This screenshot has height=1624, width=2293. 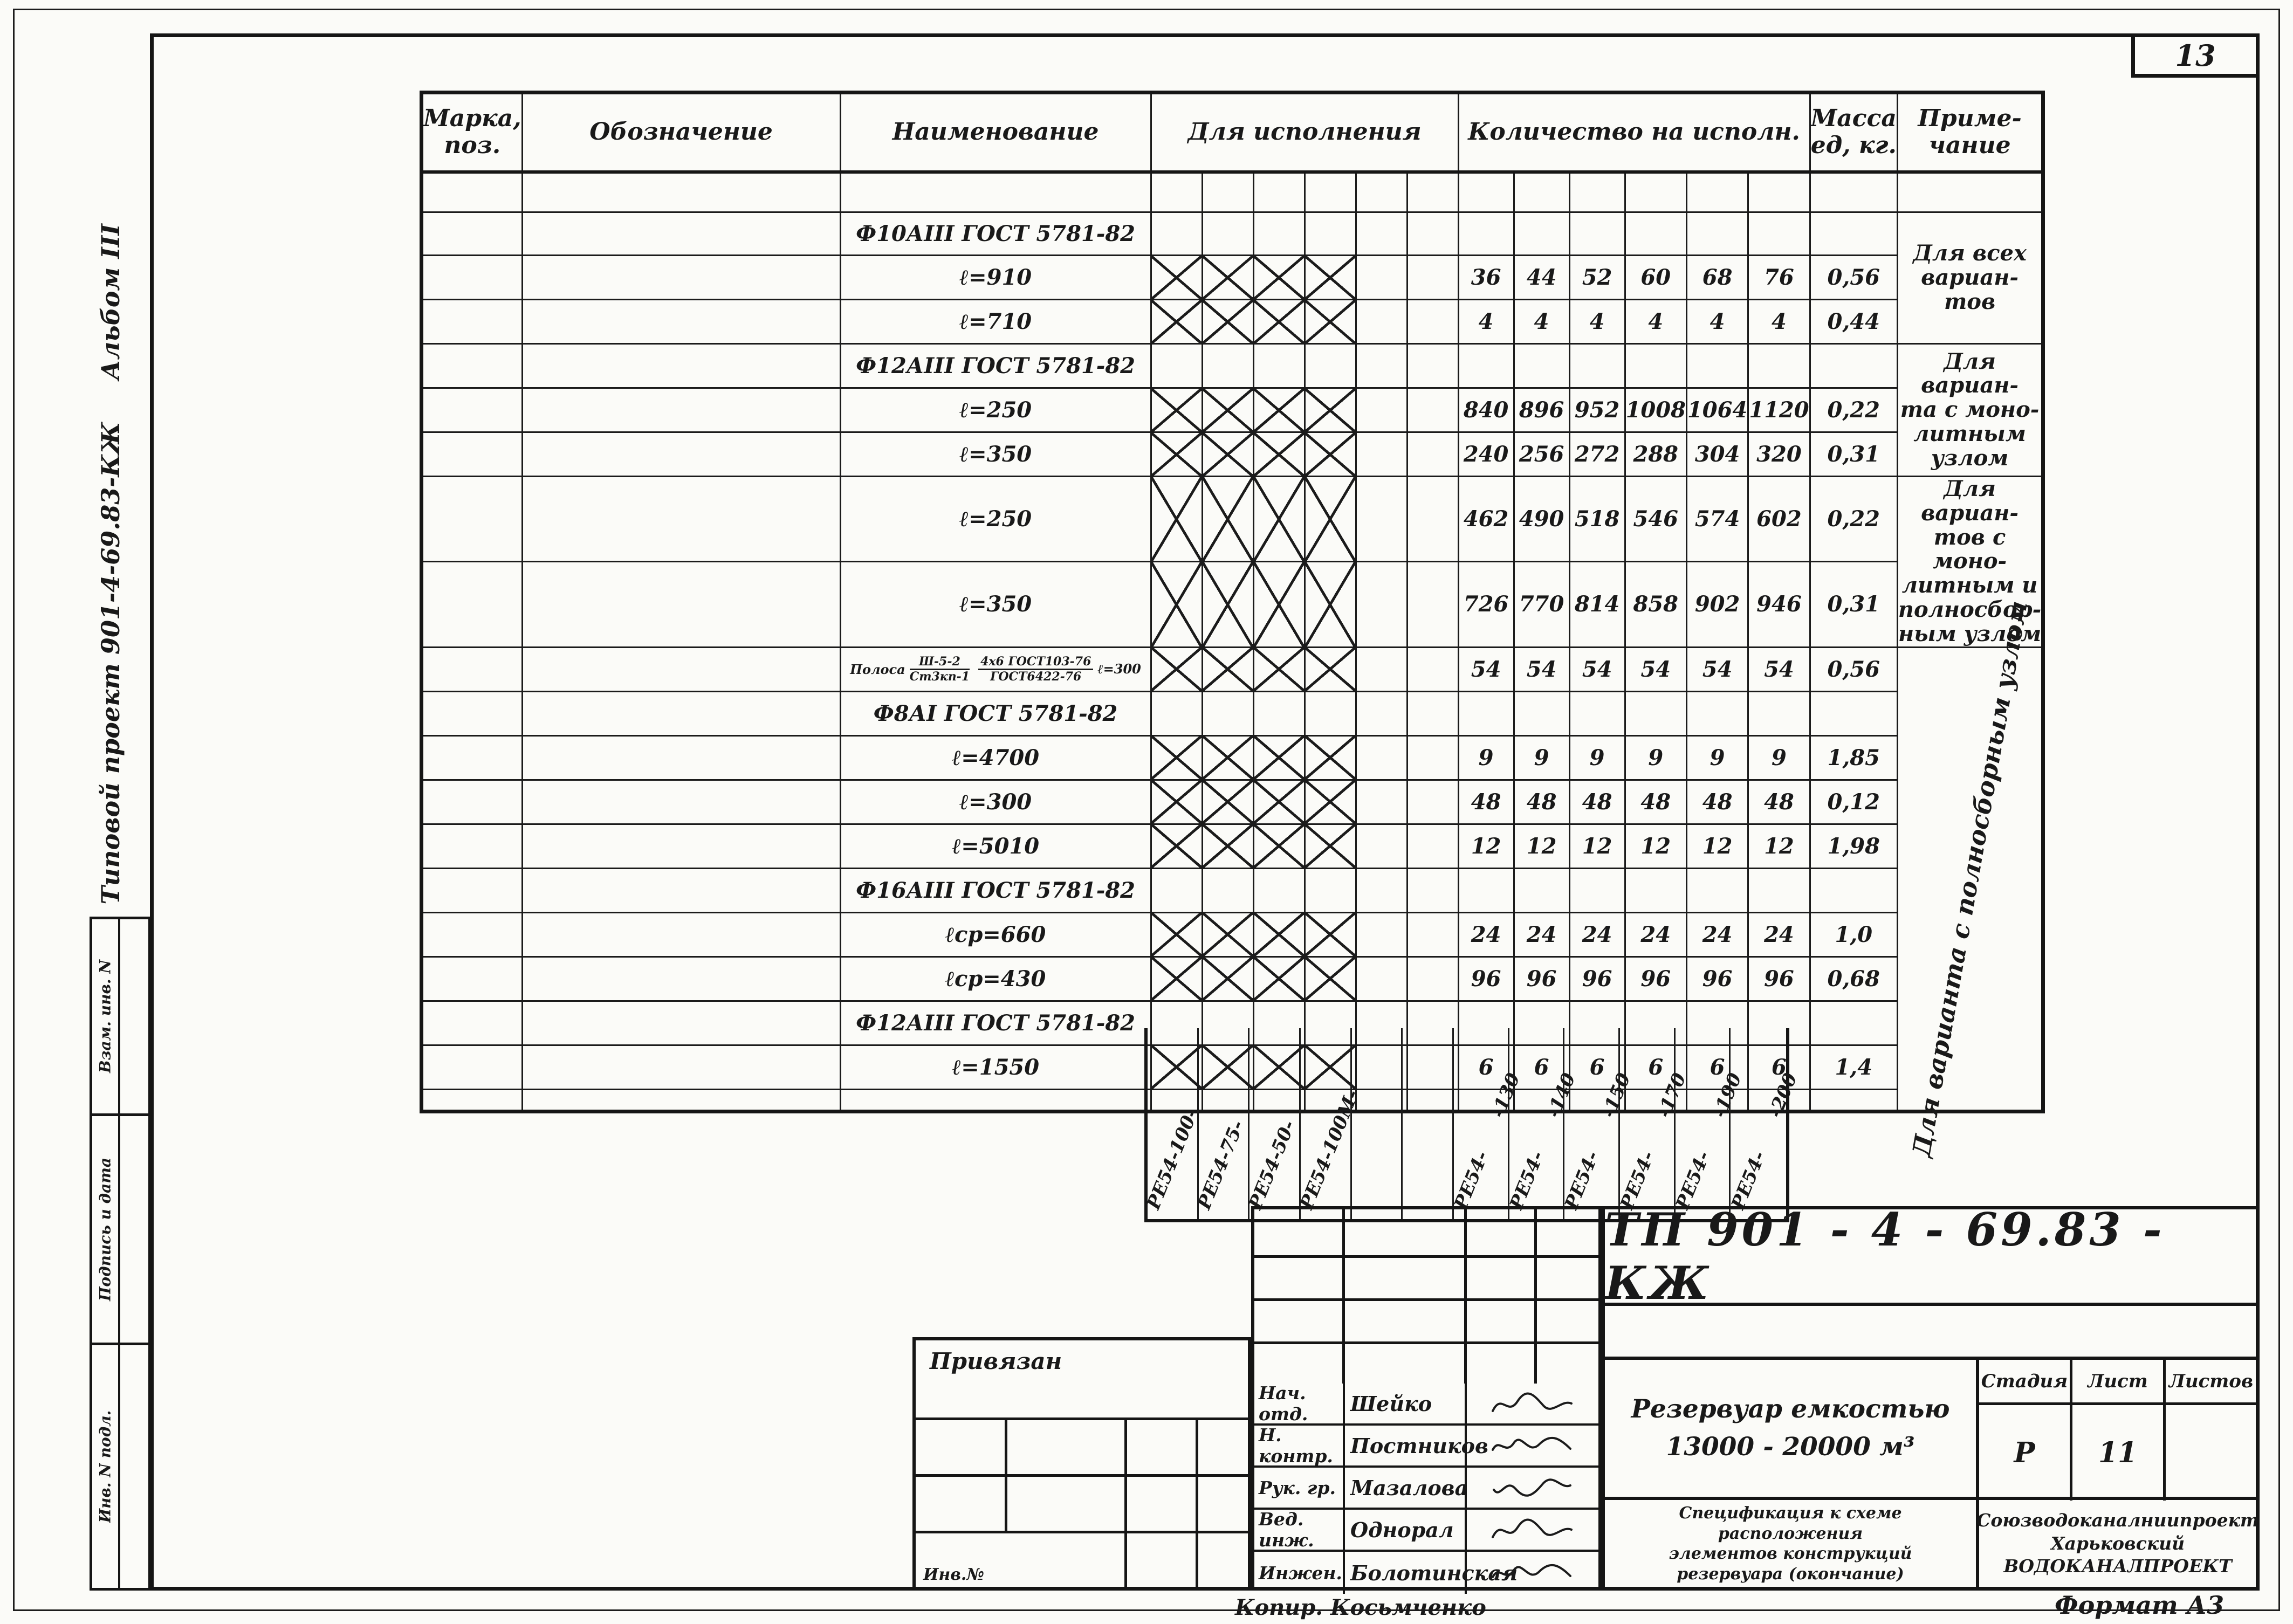 What do you see at coordinates (1655, 1067) in the screenshot?
I see `qty-cell: 6` at bounding box center [1655, 1067].